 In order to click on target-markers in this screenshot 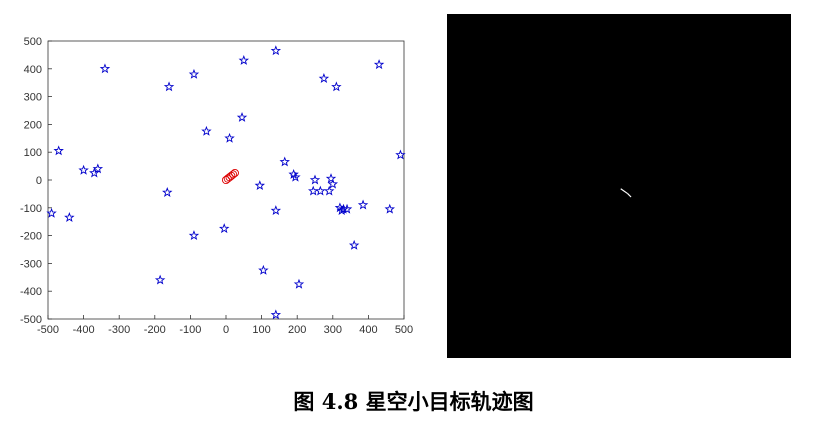, I will do `click(230, 176)`.